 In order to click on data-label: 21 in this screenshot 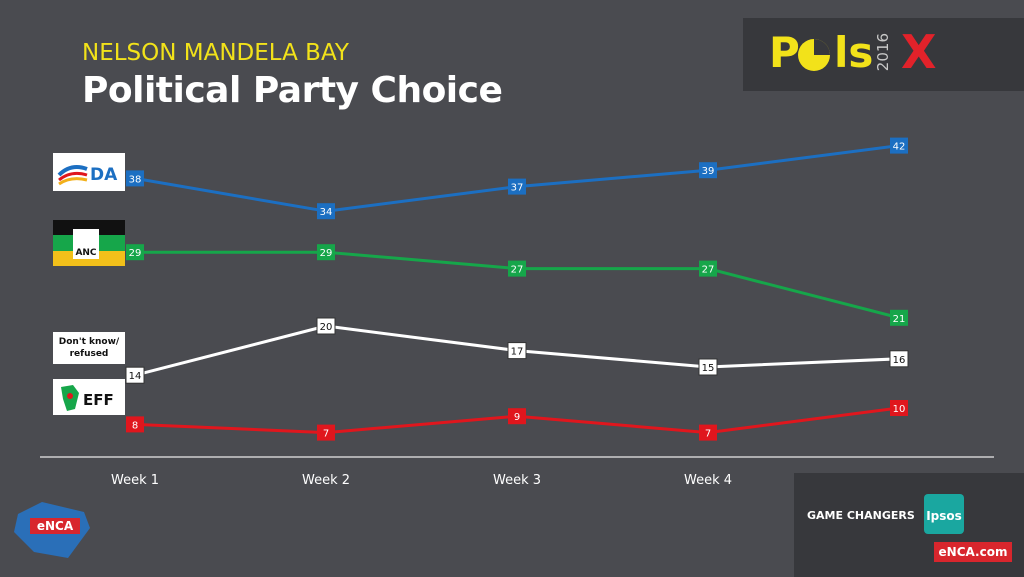, I will do `click(899, 319)`.